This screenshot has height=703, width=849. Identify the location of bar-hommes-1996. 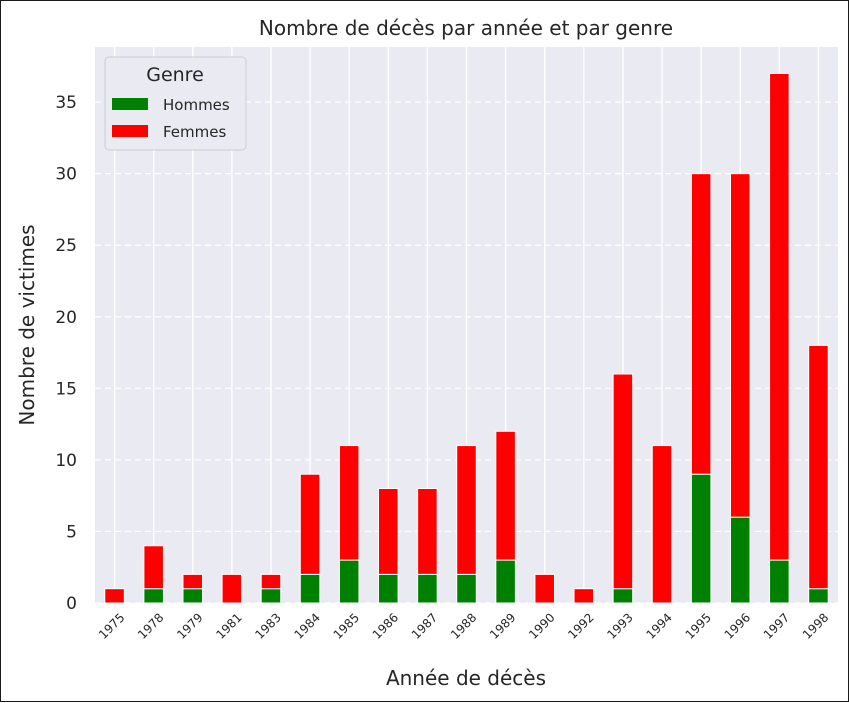
(740, 560).